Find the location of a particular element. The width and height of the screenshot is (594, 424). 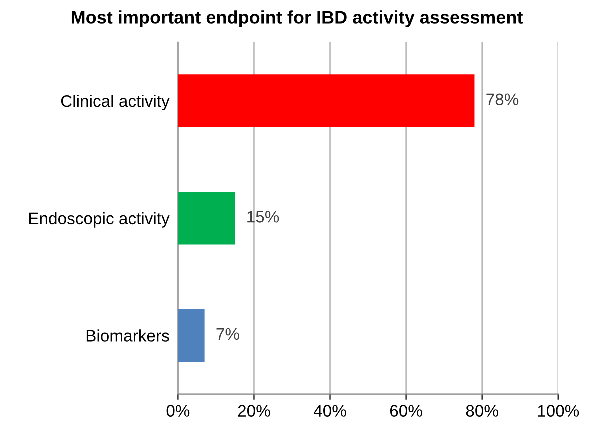

chart-title: Most important endpoint for IBD activity assessment is located at coordinates (298, 19).